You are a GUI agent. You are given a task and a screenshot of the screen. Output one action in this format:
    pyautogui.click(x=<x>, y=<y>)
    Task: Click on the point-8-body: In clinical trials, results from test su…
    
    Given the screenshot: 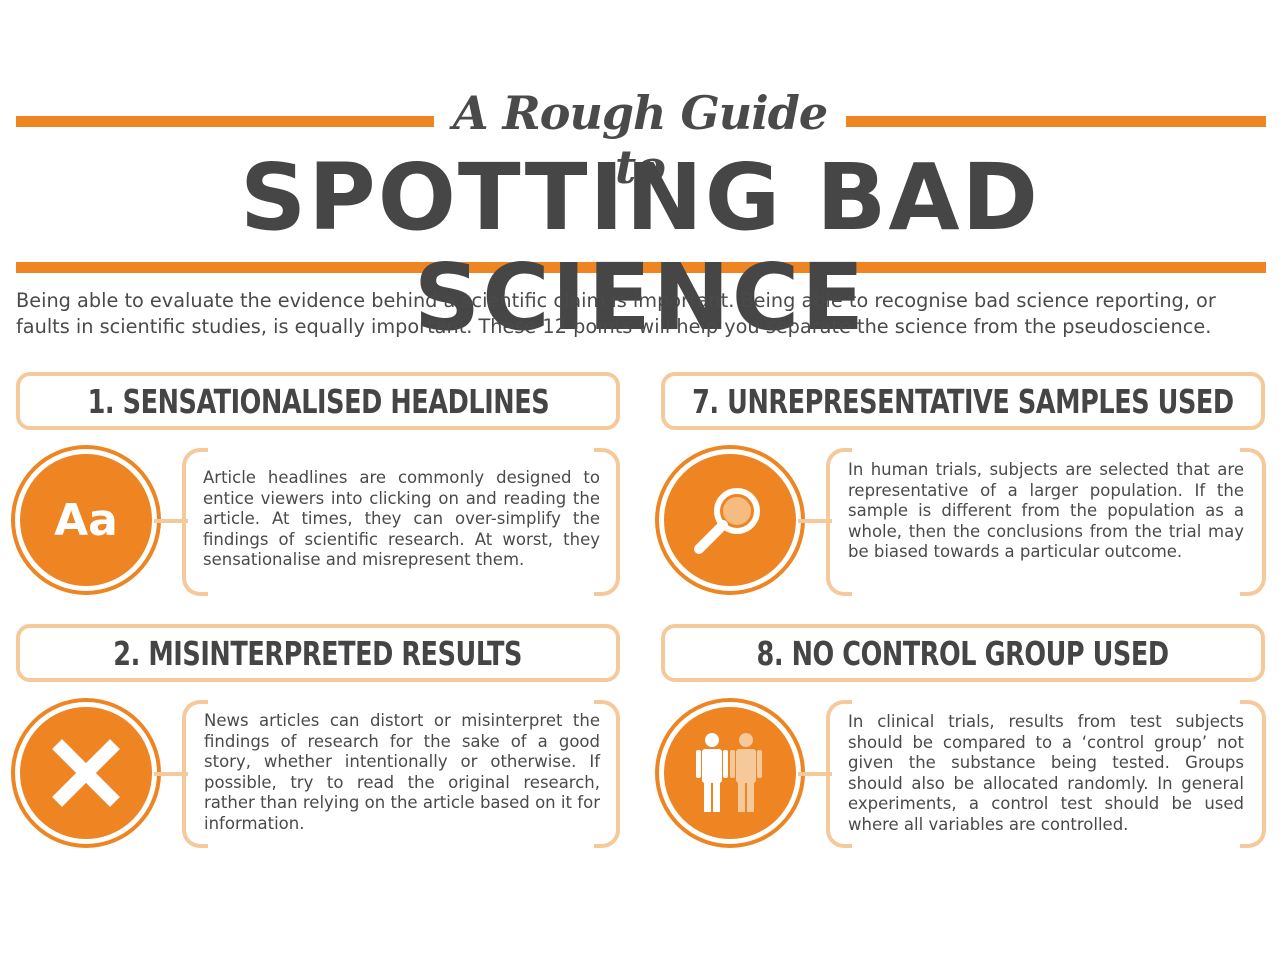 What is the action you would take?
    pyautogui.click(x=1046, y=773)
    